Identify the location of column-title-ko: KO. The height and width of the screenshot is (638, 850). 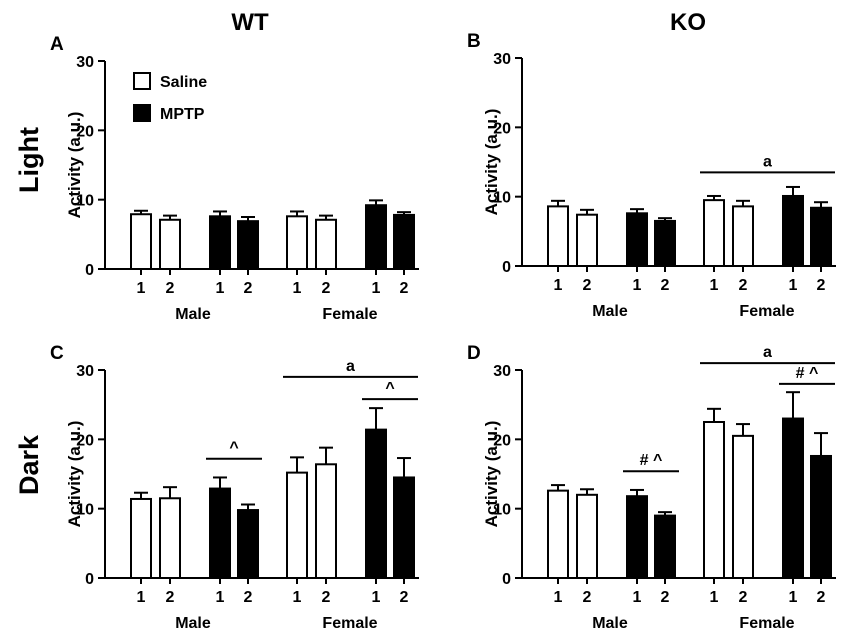
(688, 22).